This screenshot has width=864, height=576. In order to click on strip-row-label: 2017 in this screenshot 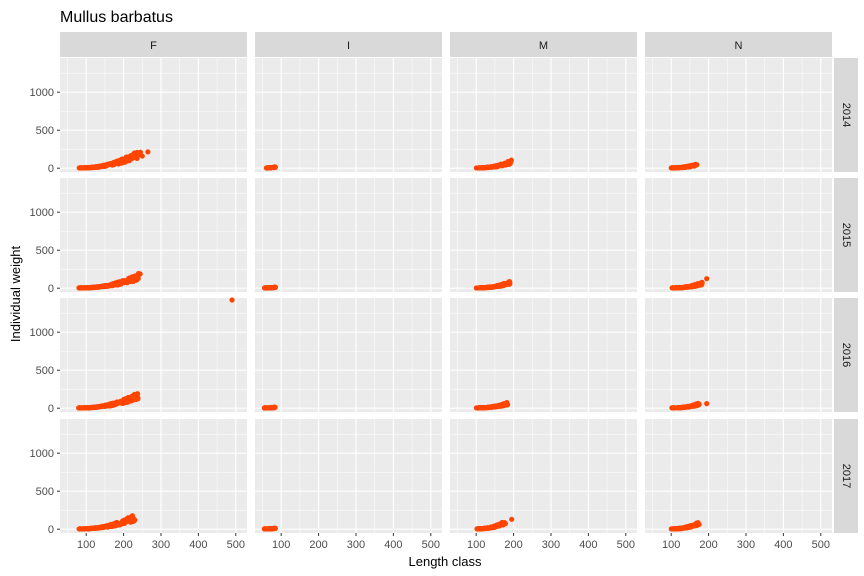, I will do `click(846, 476)`.